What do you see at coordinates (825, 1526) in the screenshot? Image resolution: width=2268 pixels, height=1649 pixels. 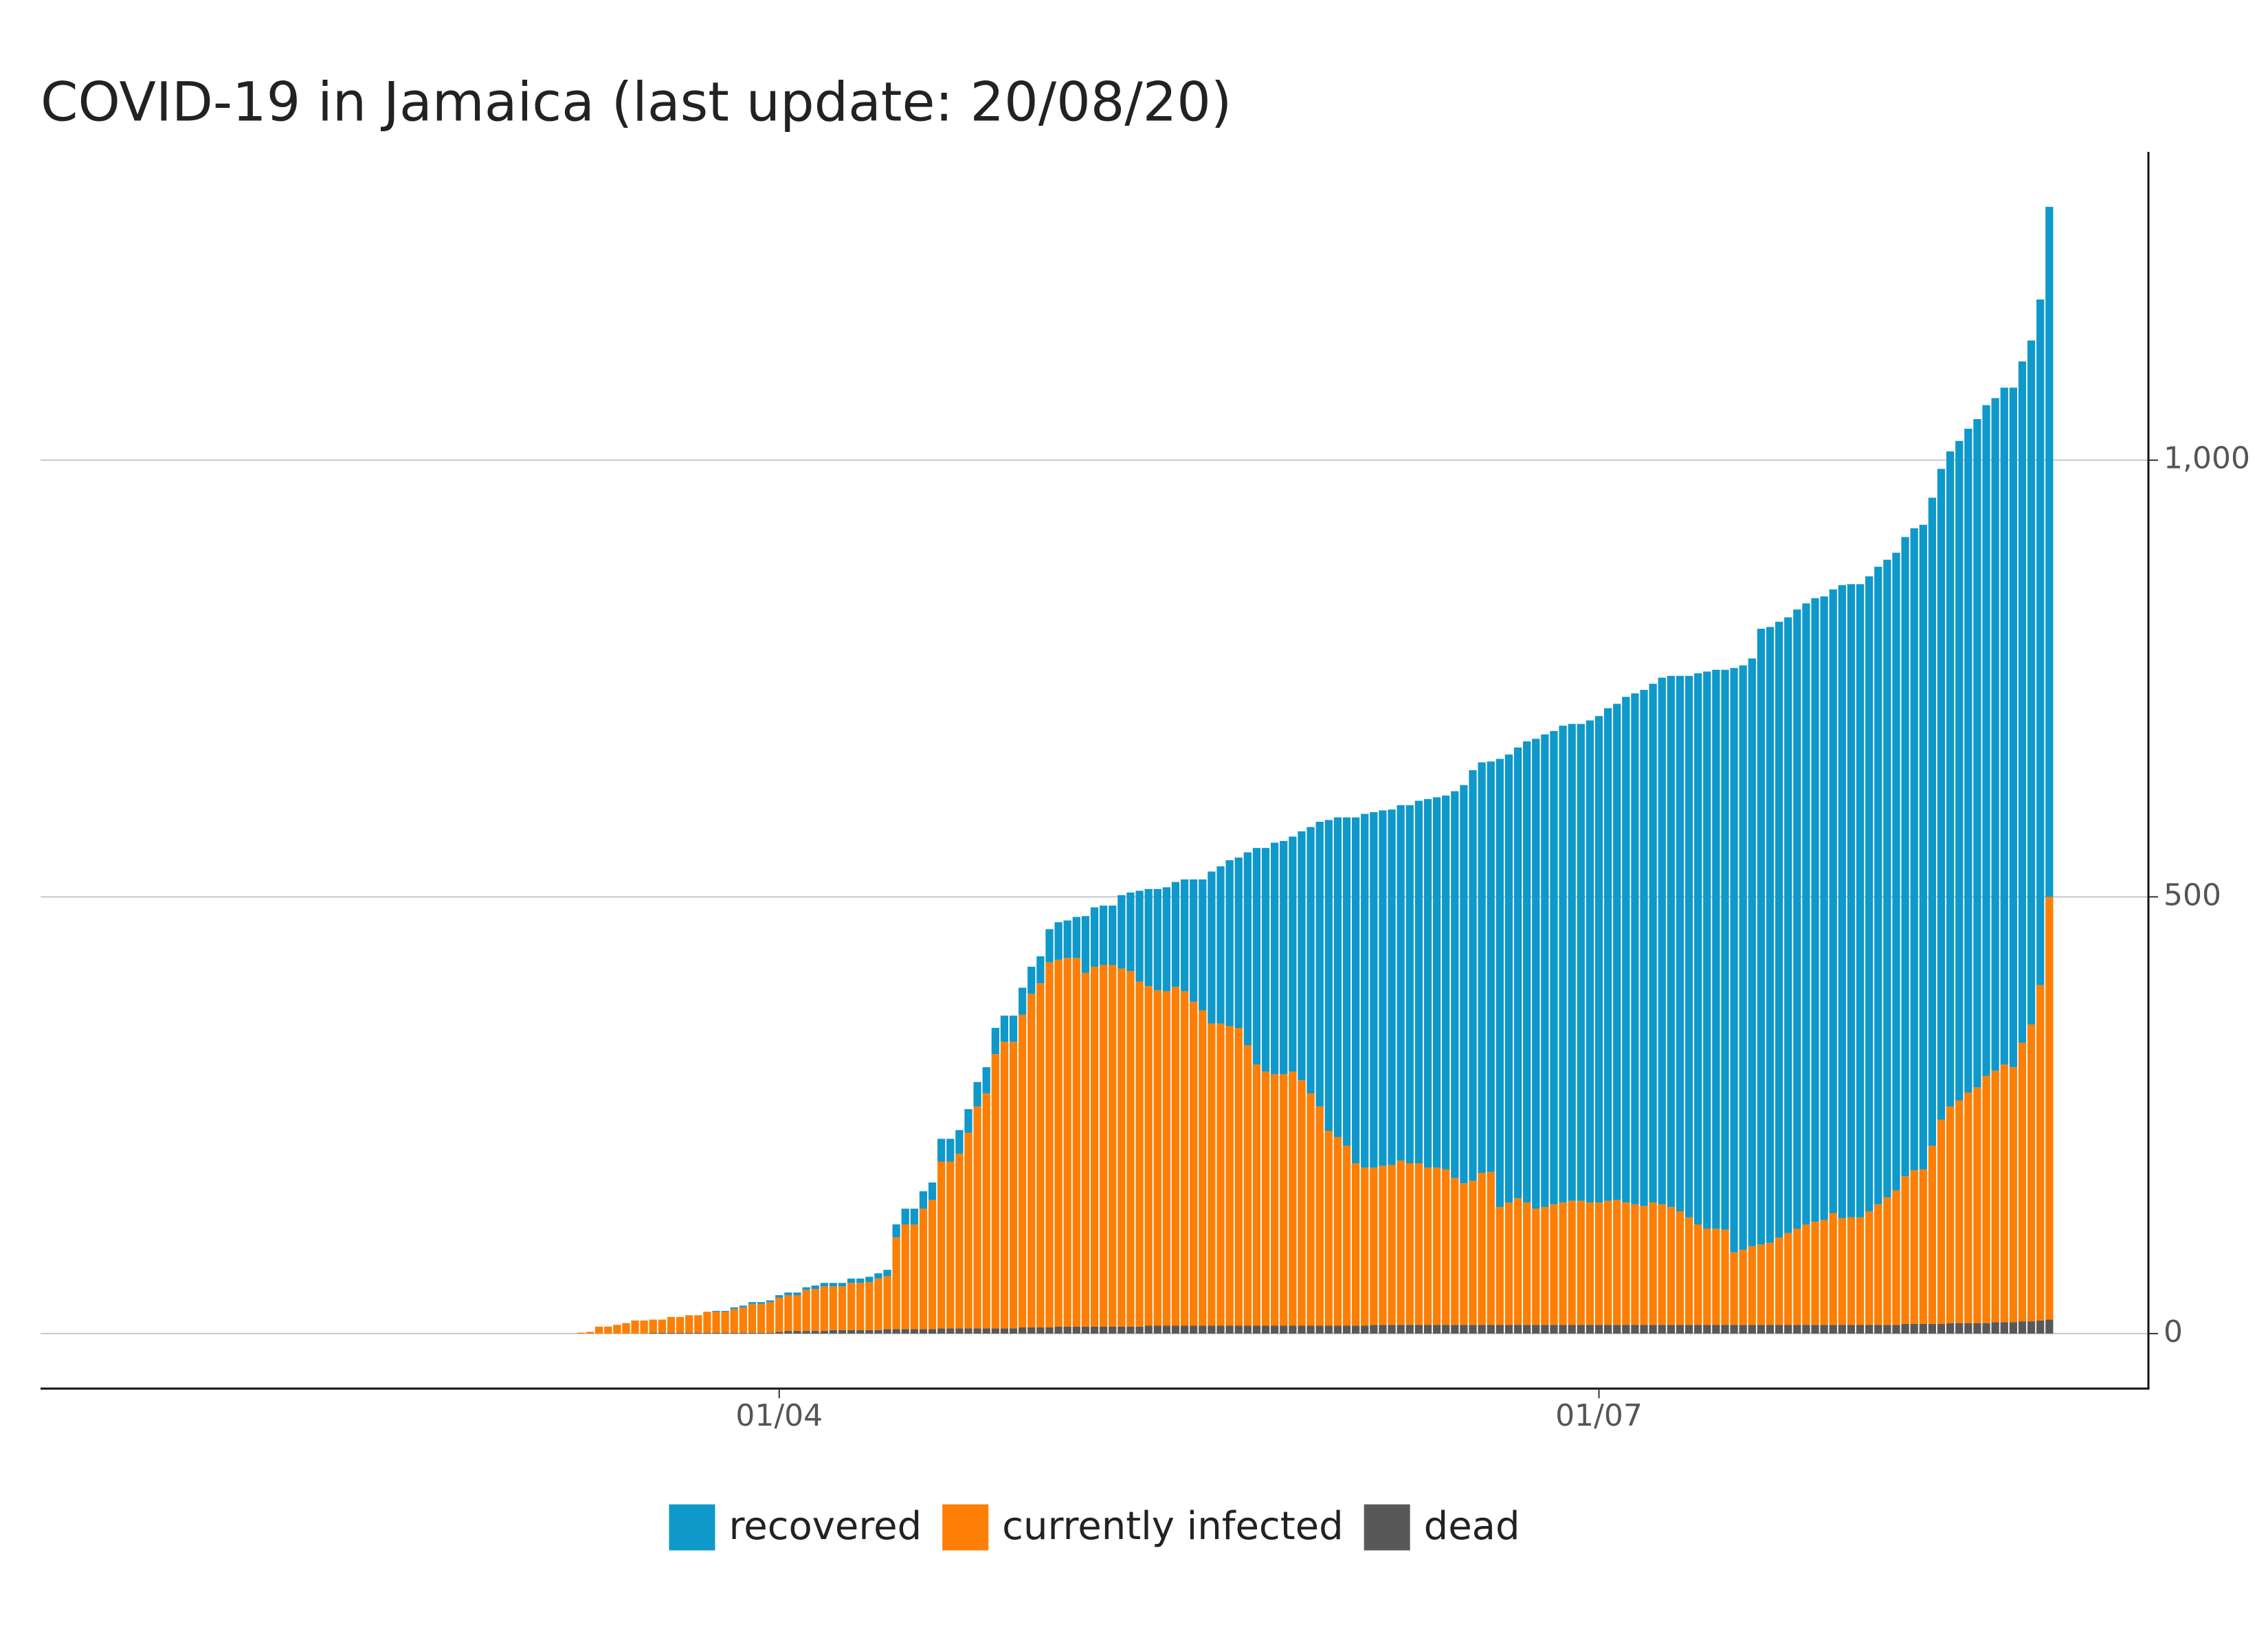 I see `legend-label: recovered` at bounding box center [825, 1526].